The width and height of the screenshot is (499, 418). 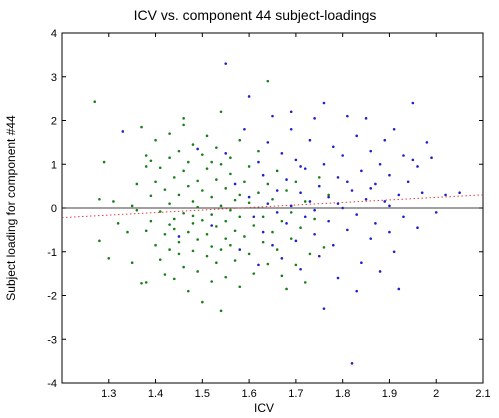 I want to click on chart-title: ICV vs. component 44 subject-loadings, so click(x=255, y=15).